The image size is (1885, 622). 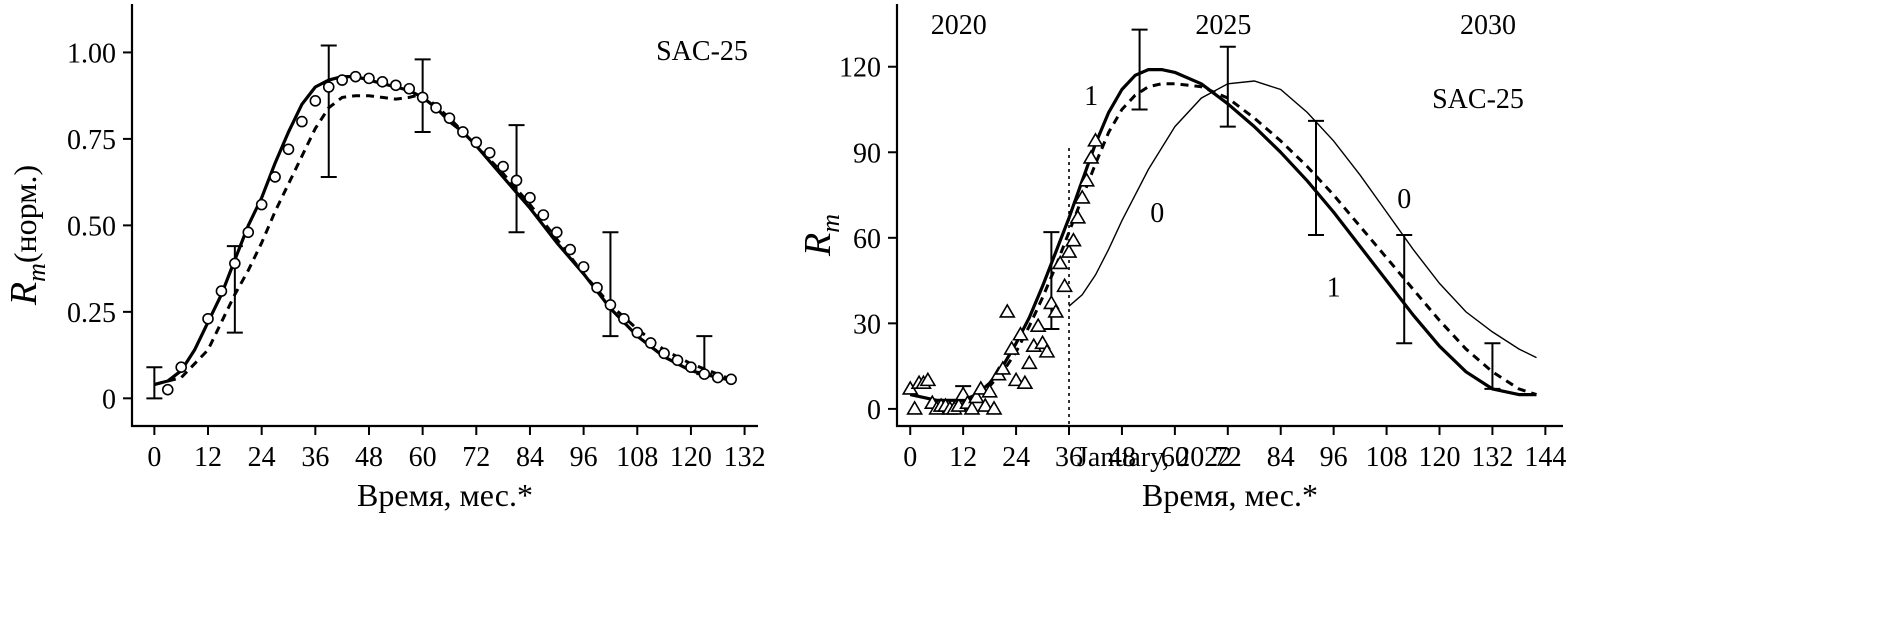 I want to click on y-tick-label: 0.75, so click(x=91, y=140).